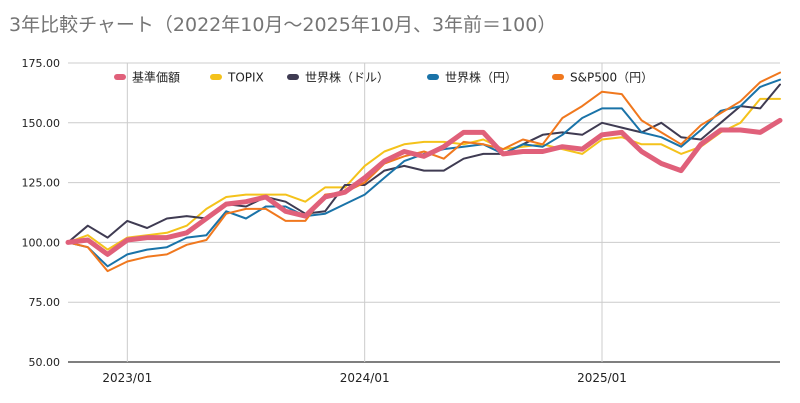 Image resolution: width=800 pixels, height=403 pixels. I want to click on y-tick-label: 175.00, so click(41, 63).